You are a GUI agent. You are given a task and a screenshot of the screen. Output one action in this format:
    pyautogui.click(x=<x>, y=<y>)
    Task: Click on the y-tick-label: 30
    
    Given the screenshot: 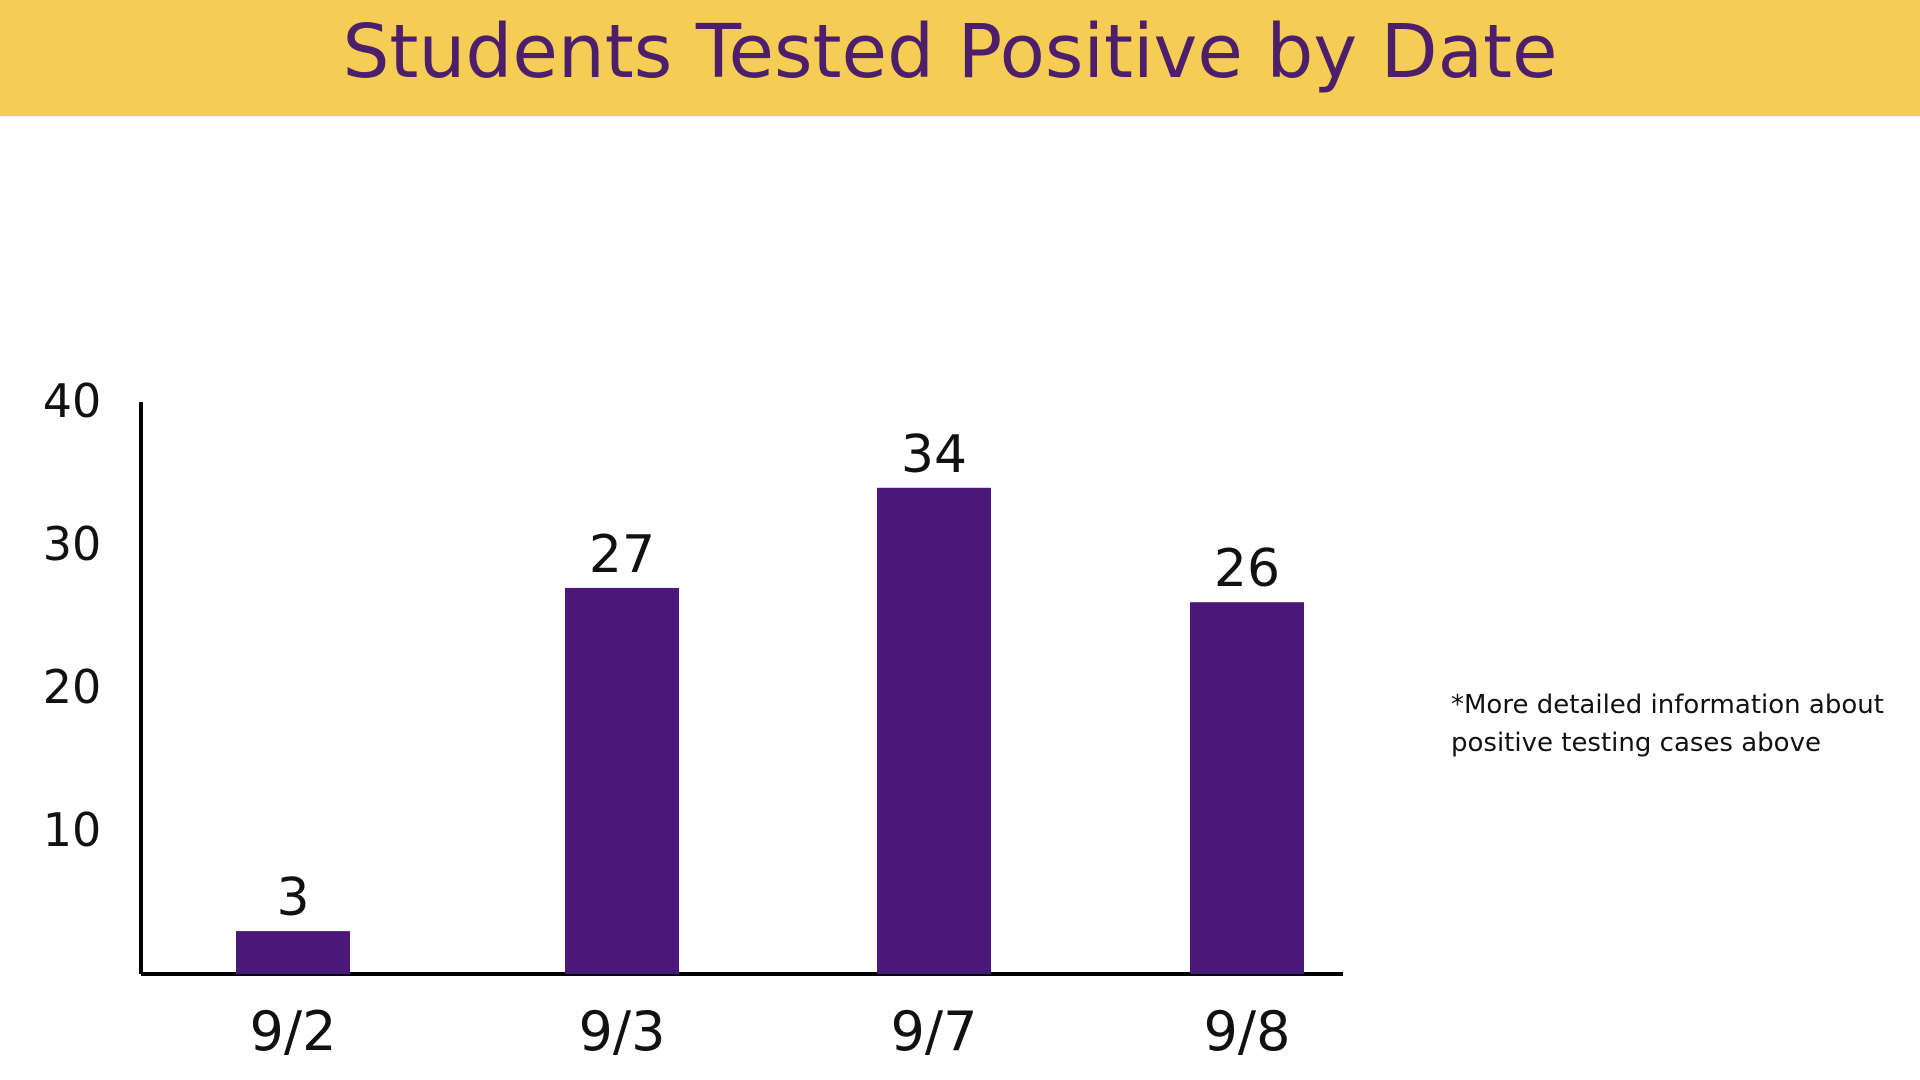 What is the action you would take?
    pyautogui.click(x=72, y=544)
    